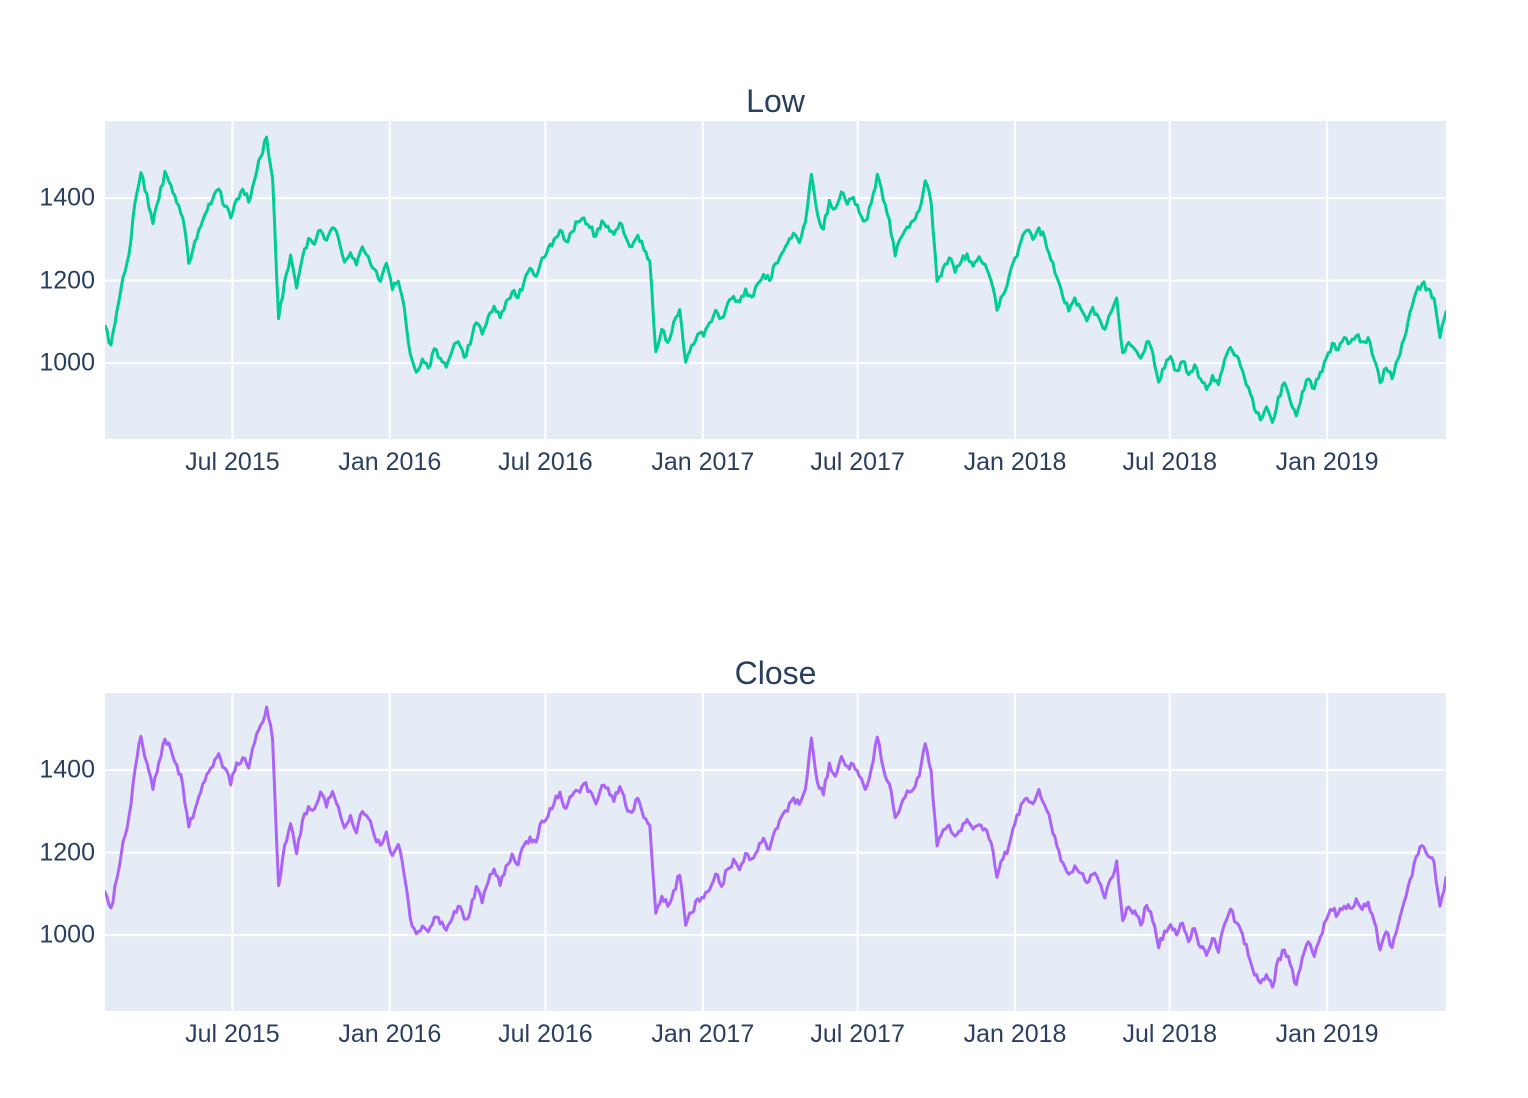  I want to click on subplot-title-close: Close, so click(775, 673).